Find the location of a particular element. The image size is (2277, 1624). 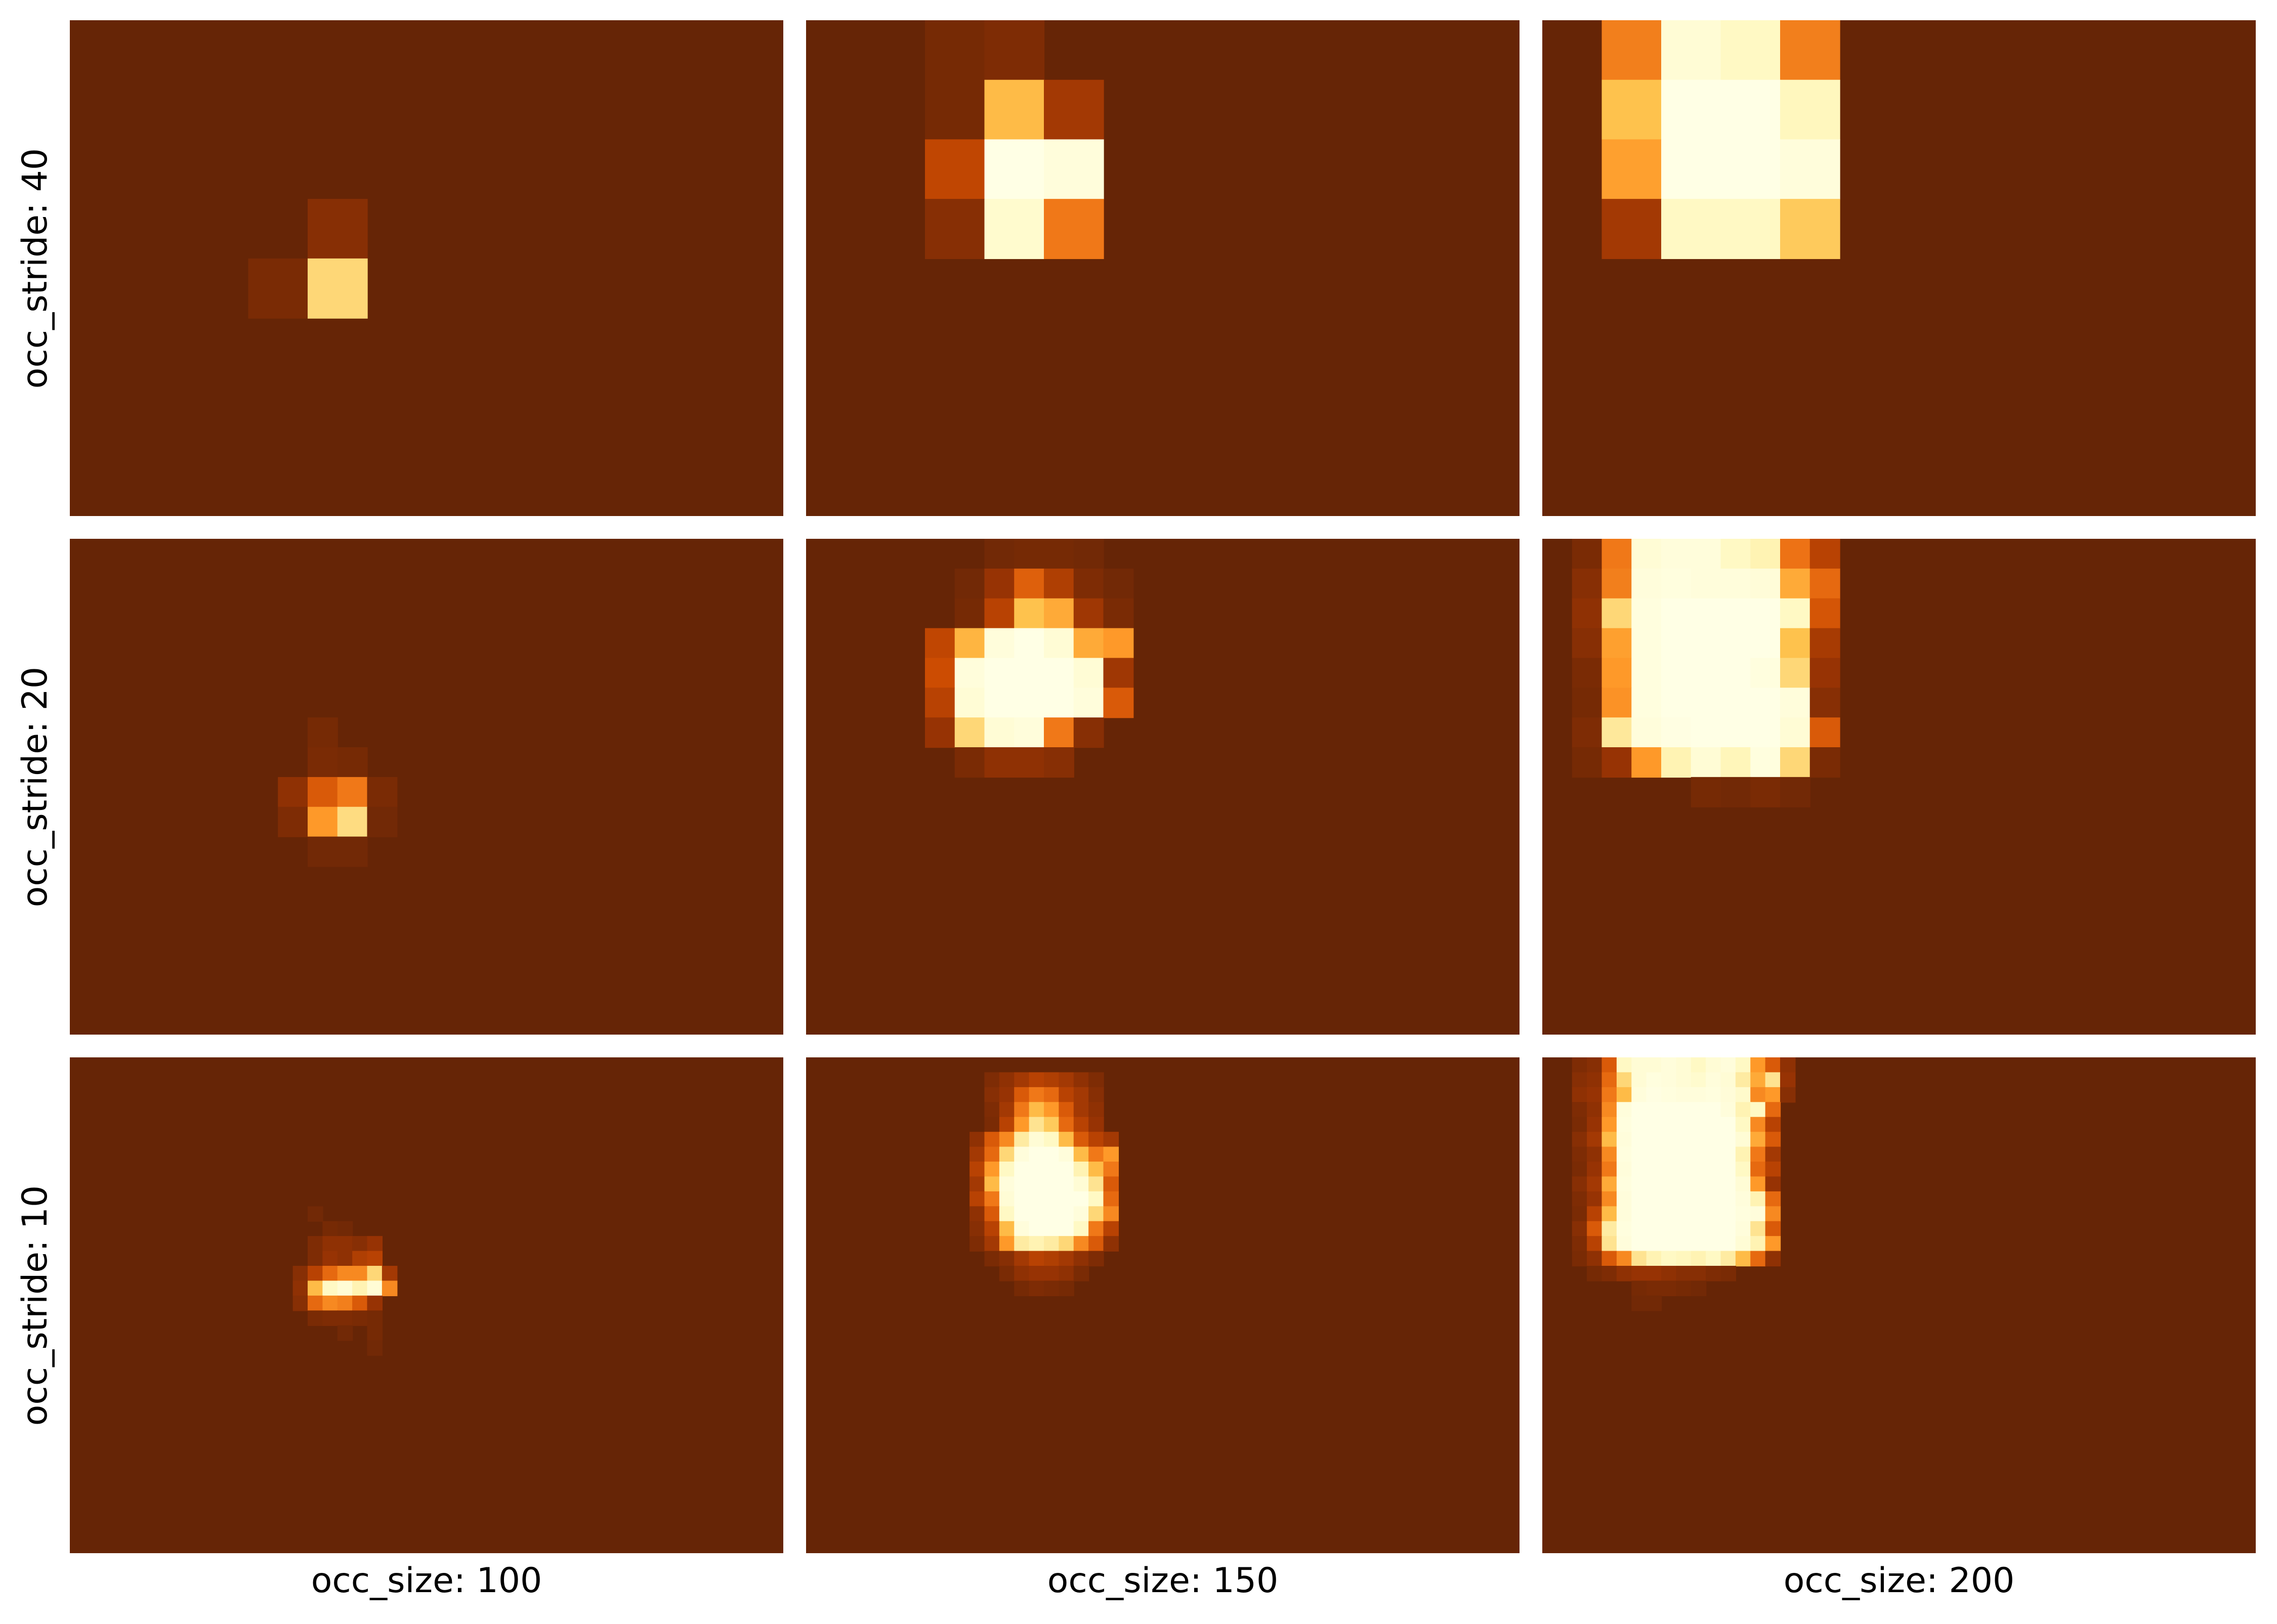

heatmap-svg is located at coordinates (1899, 787).